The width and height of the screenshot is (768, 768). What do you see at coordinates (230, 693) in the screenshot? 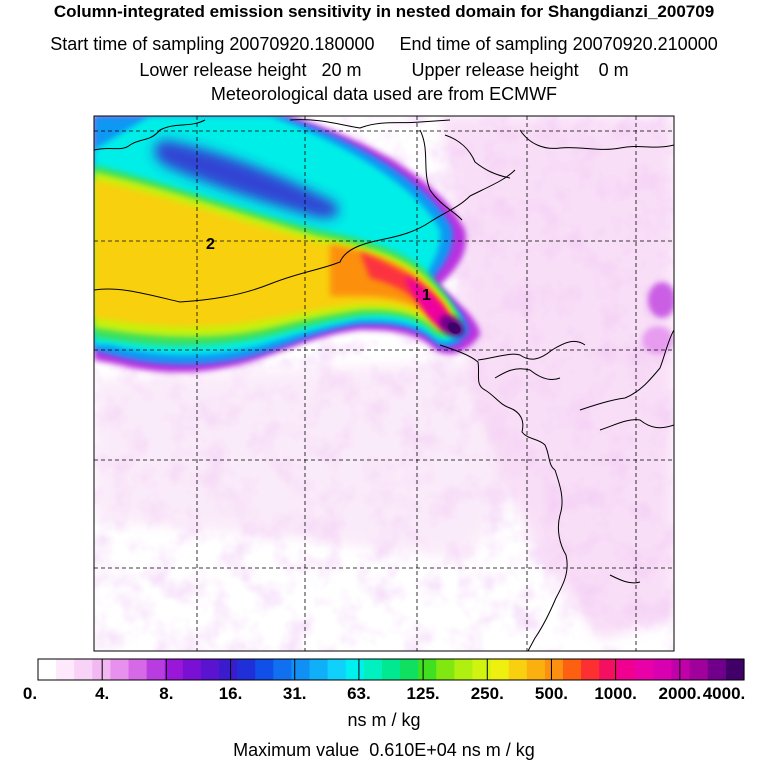
I see `color-scale-tick-label: 16.` at bounding box center [230, 693].